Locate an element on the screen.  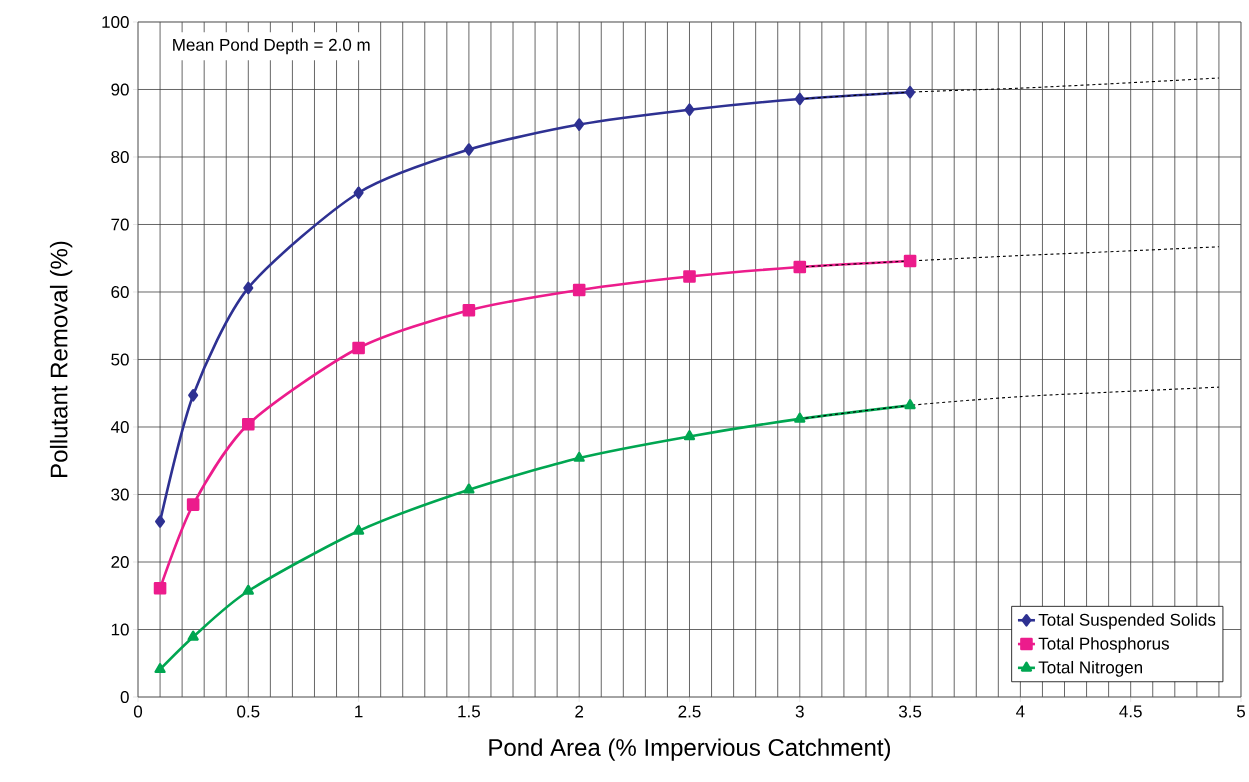
x-tick-label: 4.5 is located at coordinates (1130, 711).